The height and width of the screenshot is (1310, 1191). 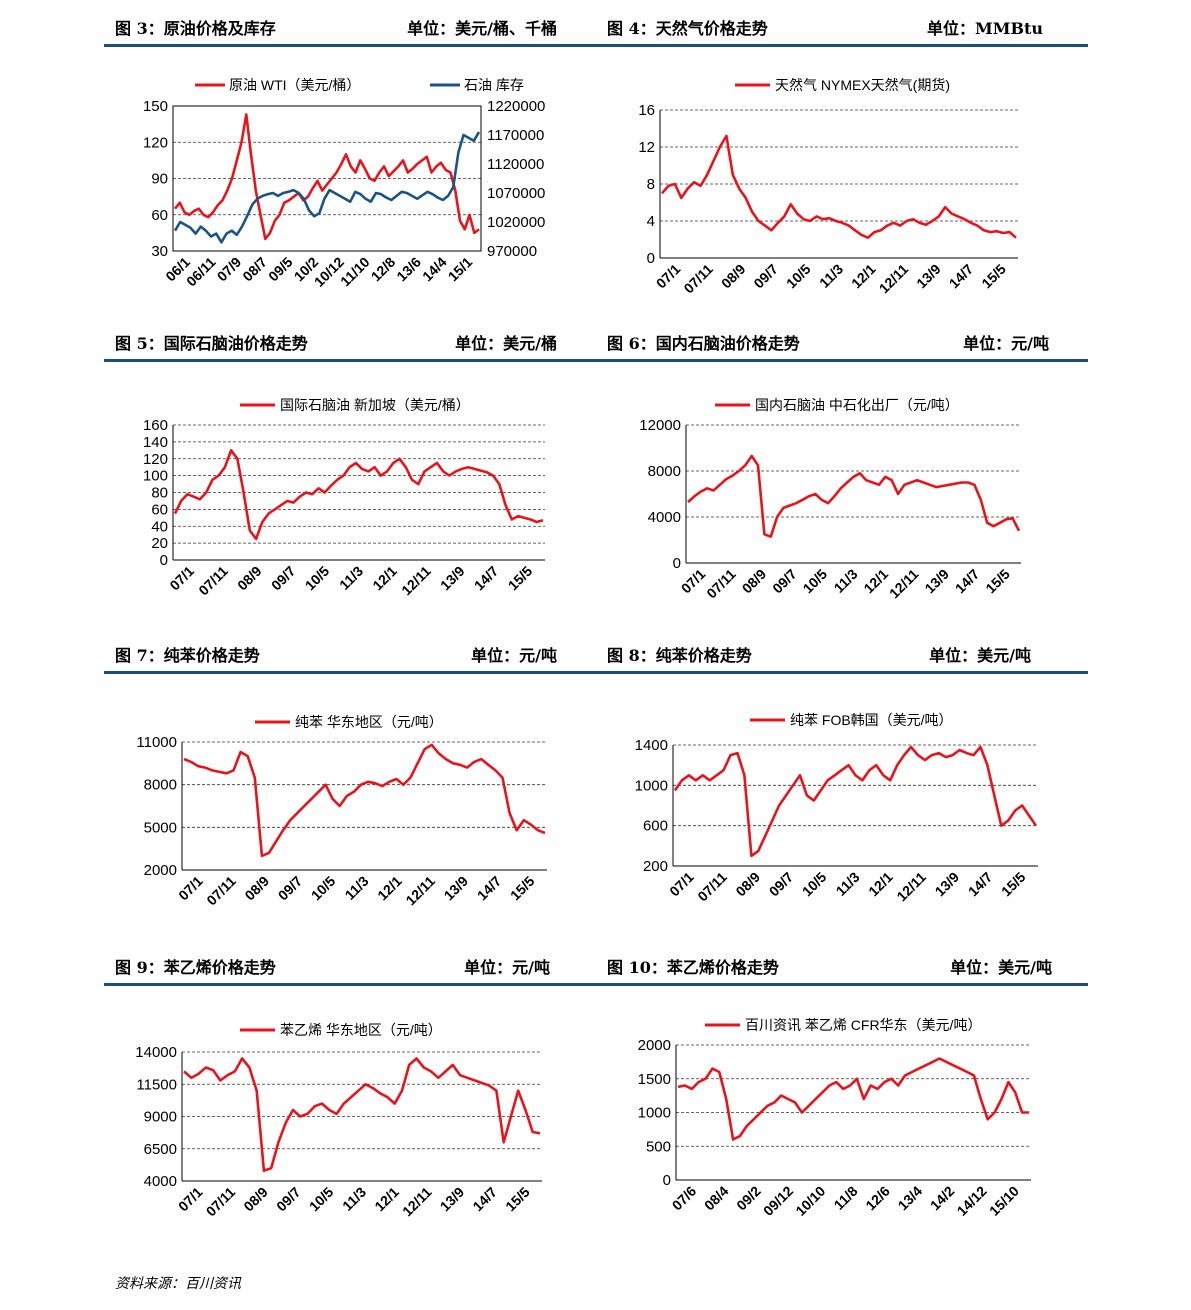 What do you see at coordinates (716, 1198) in the screenshot?
I see `x-tick-label: 08/4` at bounding box center [716, 1198].